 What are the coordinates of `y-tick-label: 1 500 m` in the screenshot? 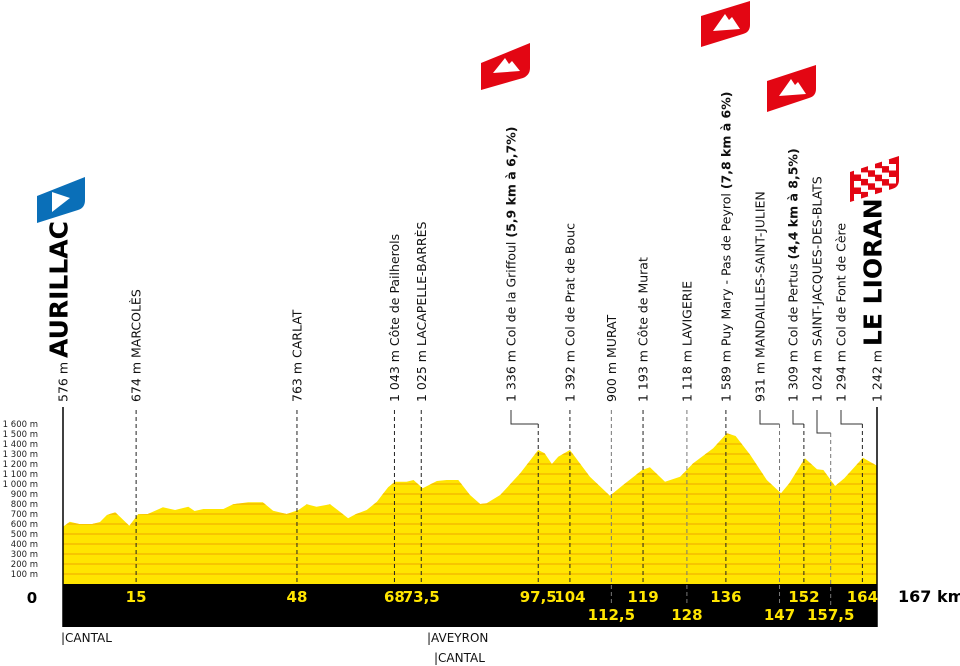 It's located at (20, 435).